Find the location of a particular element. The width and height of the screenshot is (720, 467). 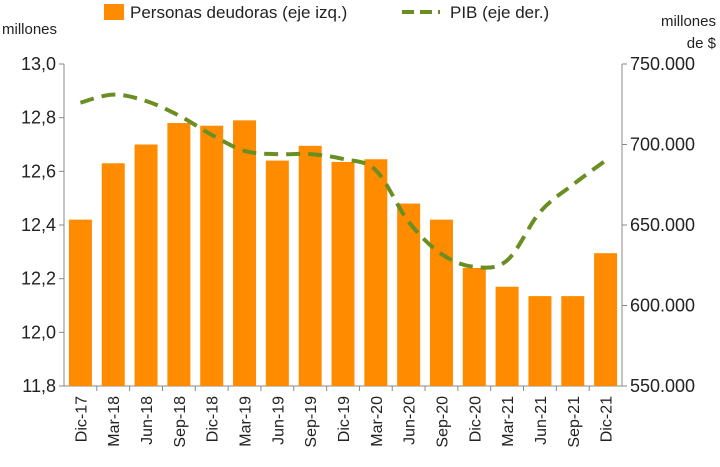

right-axis-label-line1: millones is located at coordinates (688, 21).